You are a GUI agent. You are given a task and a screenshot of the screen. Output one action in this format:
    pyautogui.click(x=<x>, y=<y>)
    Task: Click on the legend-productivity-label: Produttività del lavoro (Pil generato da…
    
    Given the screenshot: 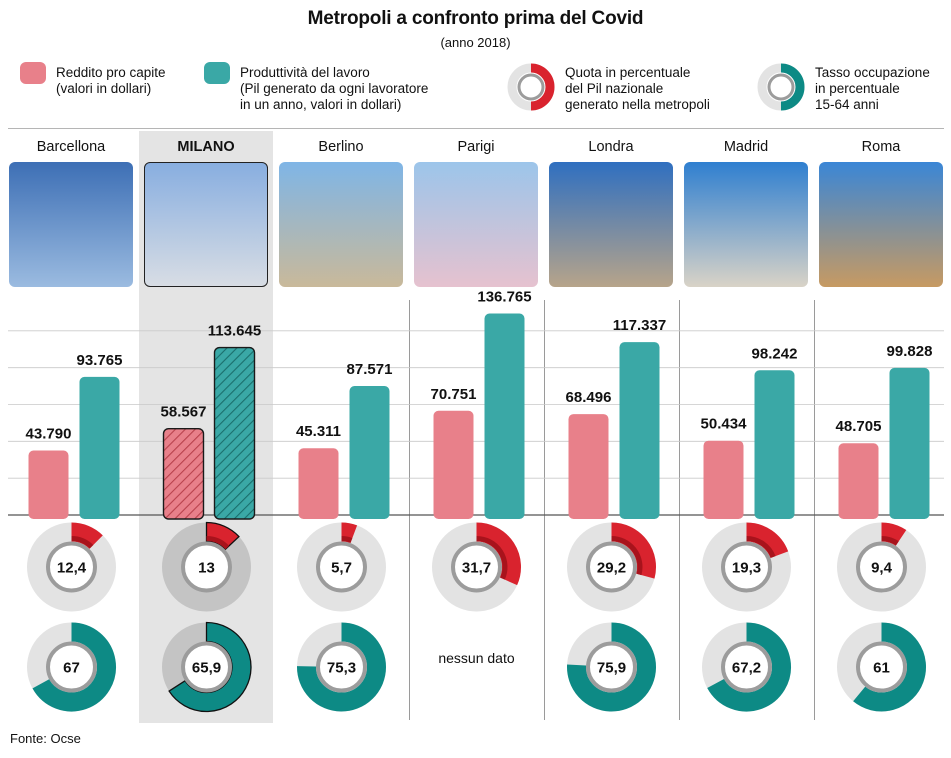 What is the action you would take?
    pyautogui.click(x=334, y=88)
    